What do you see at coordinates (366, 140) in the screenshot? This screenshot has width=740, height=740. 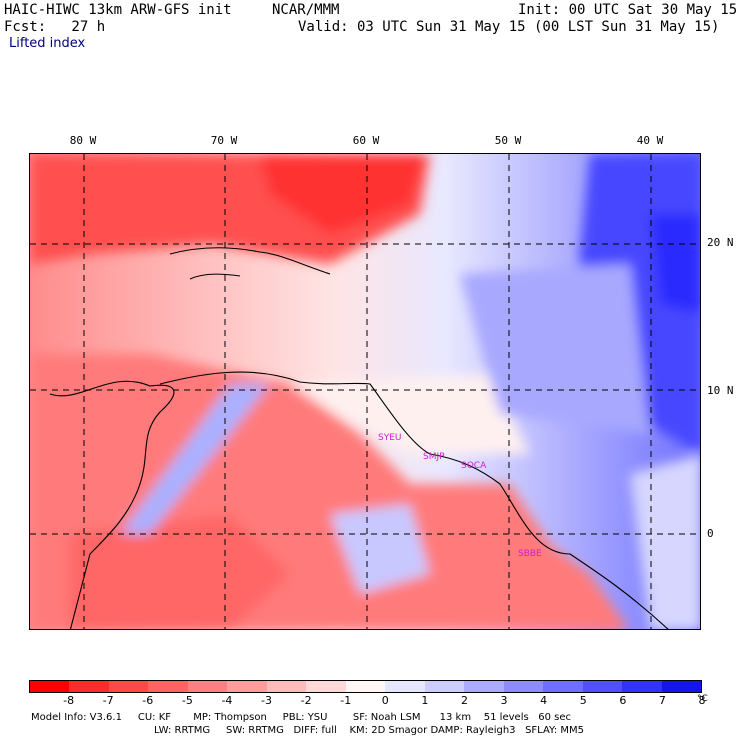 I see `lon-label: 60 W` at bounding box center [366, 140].